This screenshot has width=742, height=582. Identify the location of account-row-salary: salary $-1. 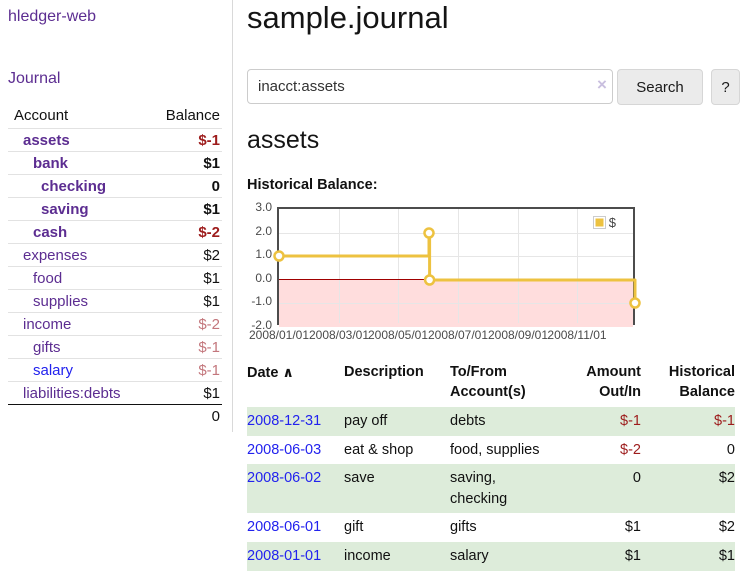
(115, 370).